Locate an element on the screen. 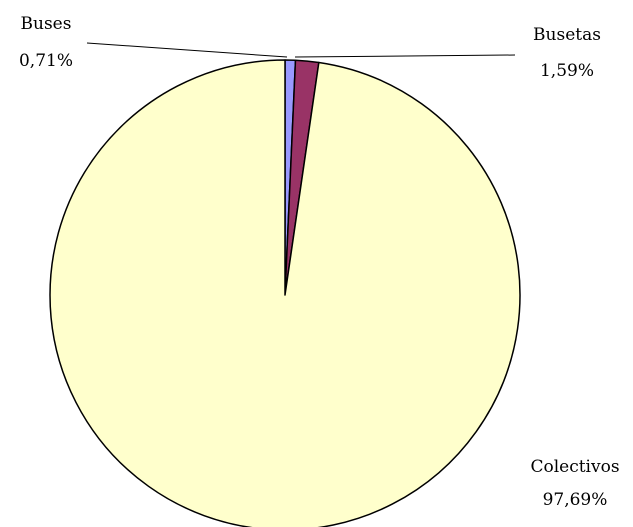 This screenshot has height=527, width=633. slice-value-busetas: 1,59% is located at coordinates (567, 71).